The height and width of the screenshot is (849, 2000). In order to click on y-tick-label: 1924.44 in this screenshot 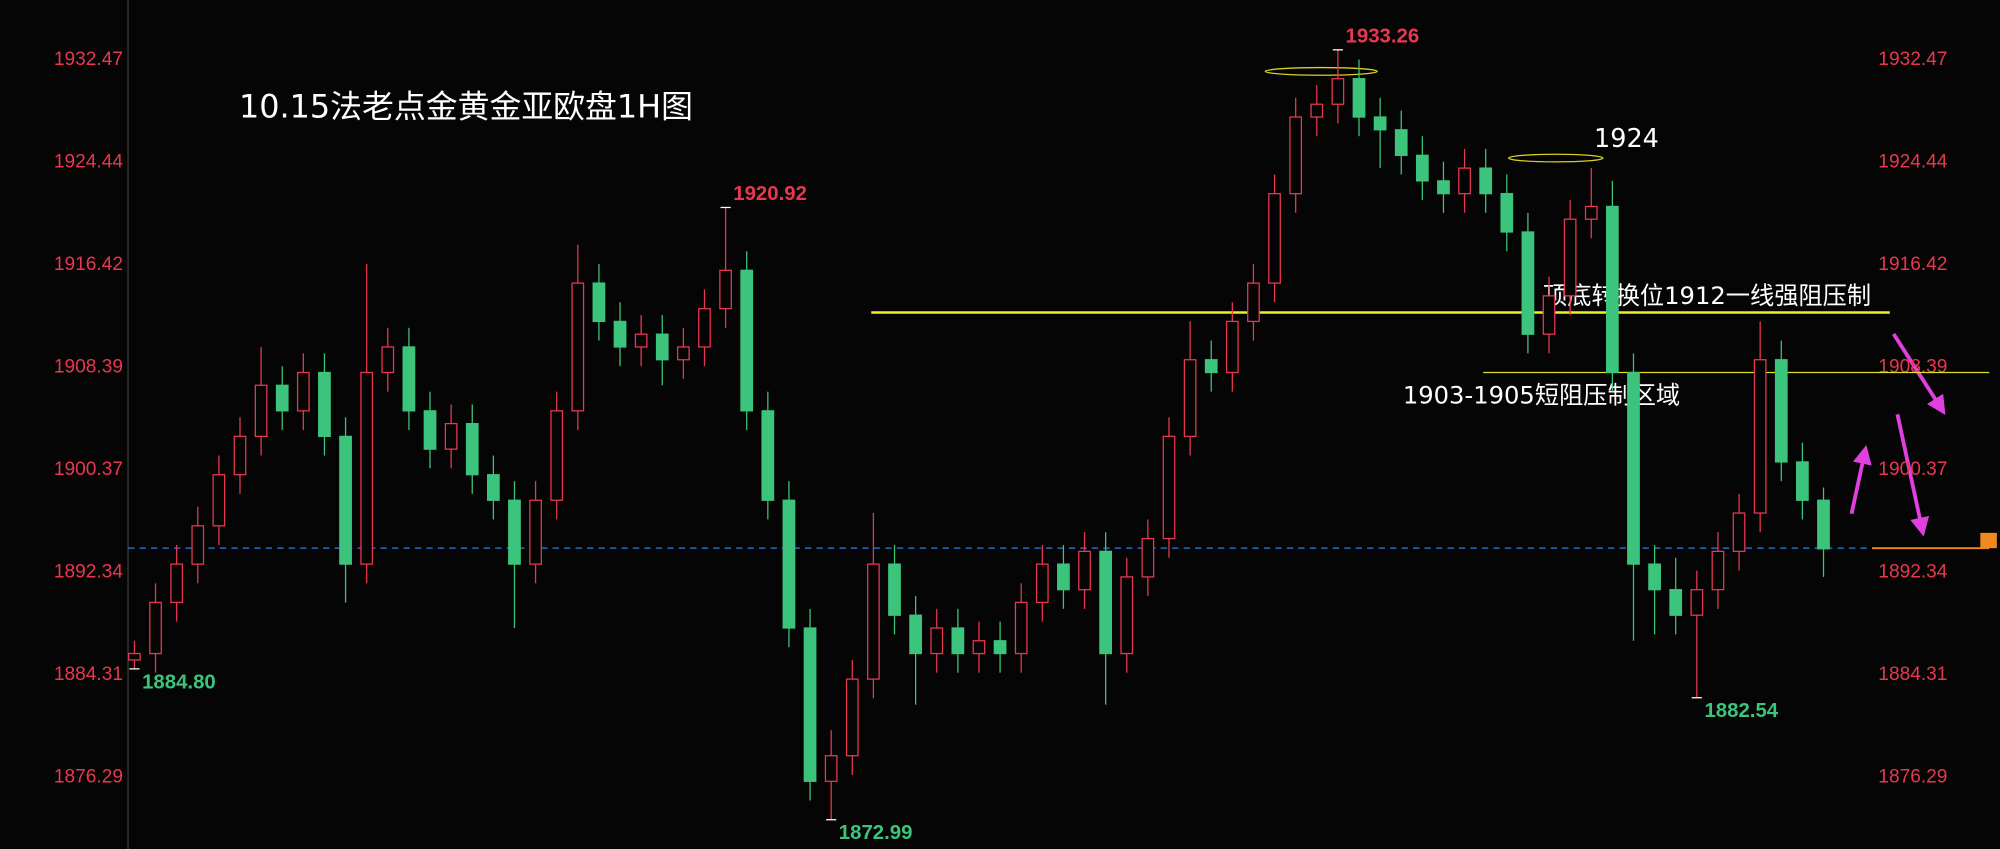, I will do `click(88, 162)`.